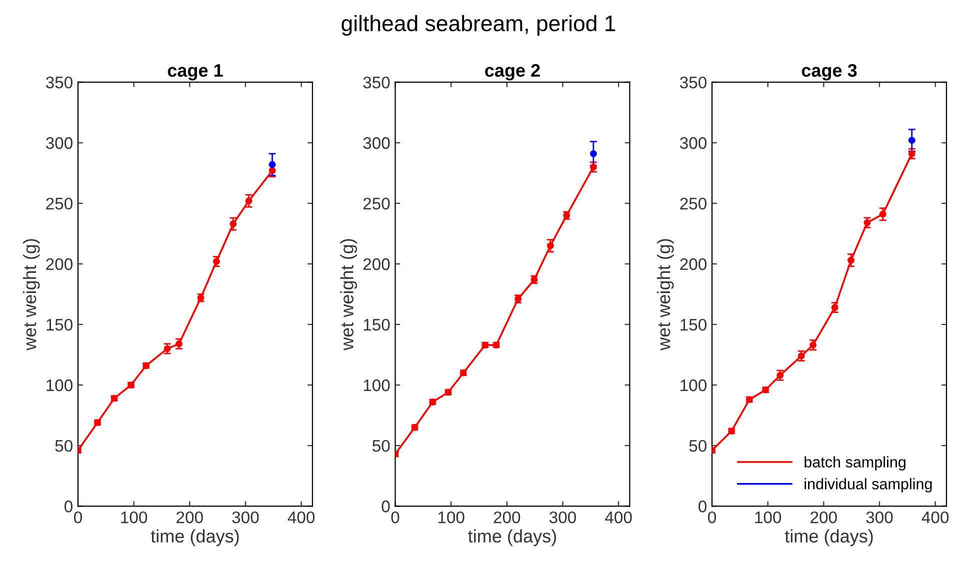  What do you see at coordinates (868, 485) in the screenshot?
I see `legend-label: individual sampling` at bounding box center [868, 485].